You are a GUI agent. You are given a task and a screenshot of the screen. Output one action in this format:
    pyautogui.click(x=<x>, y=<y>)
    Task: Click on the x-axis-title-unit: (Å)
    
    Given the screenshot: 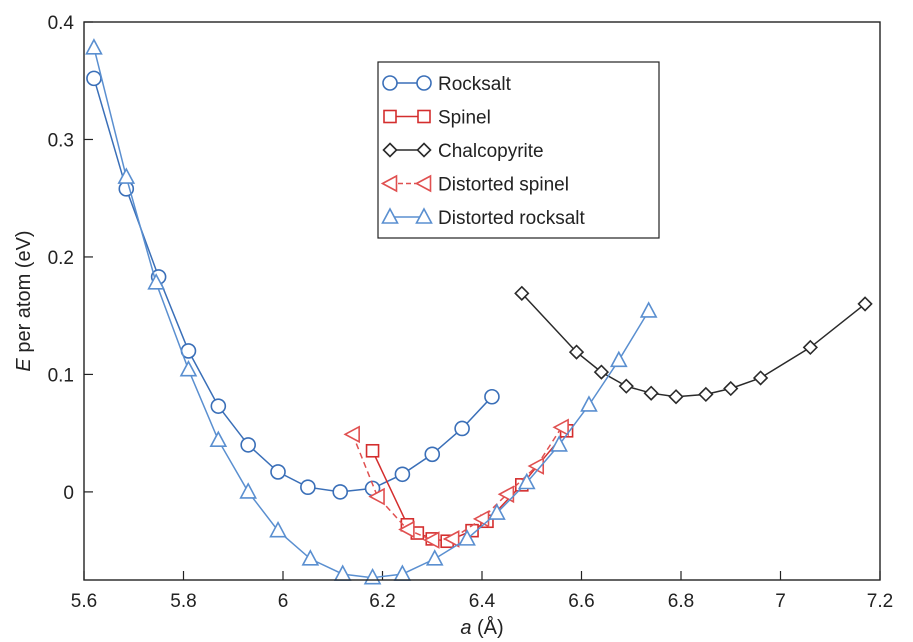 What is the action you would take?
    pyautogui.click(x=487, y=627)
    